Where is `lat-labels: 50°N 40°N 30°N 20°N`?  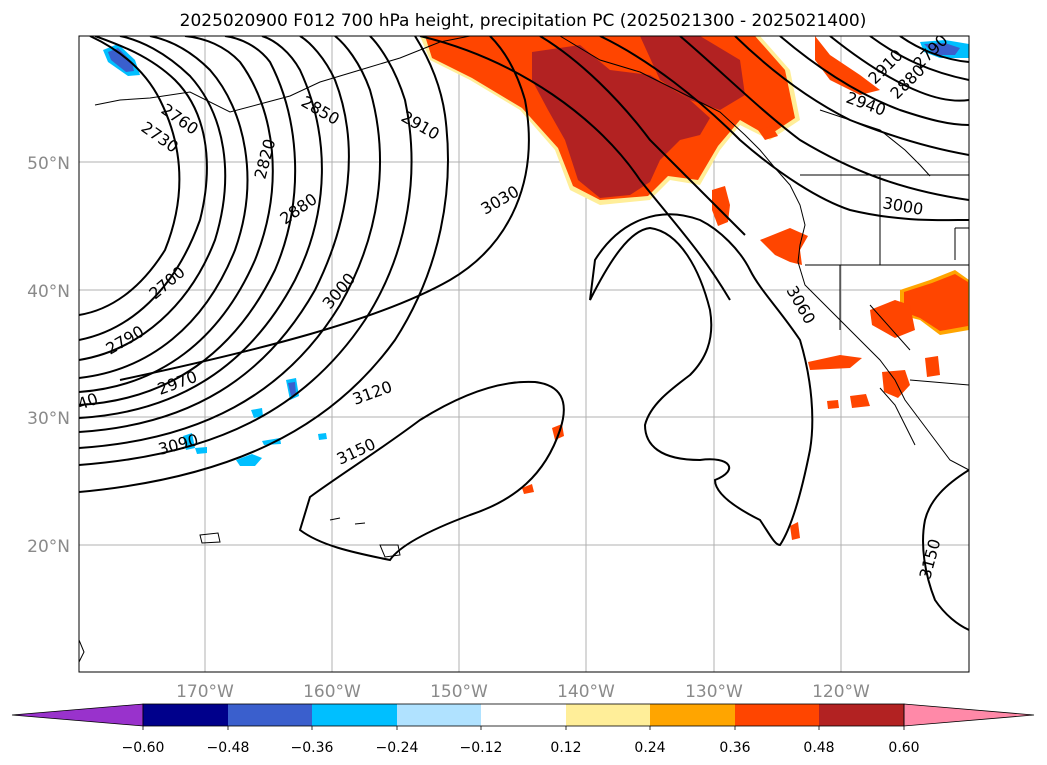
lat-labels: 50°N 40°N 30°N 20°N is located at coordinates (48, 355).